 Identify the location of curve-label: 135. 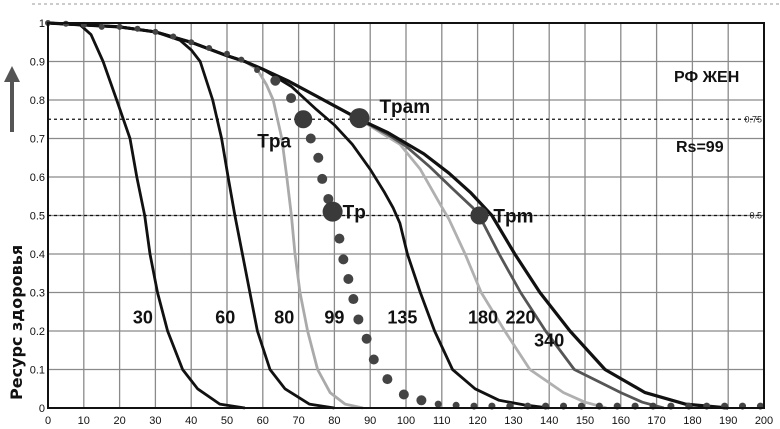
(402, 317).